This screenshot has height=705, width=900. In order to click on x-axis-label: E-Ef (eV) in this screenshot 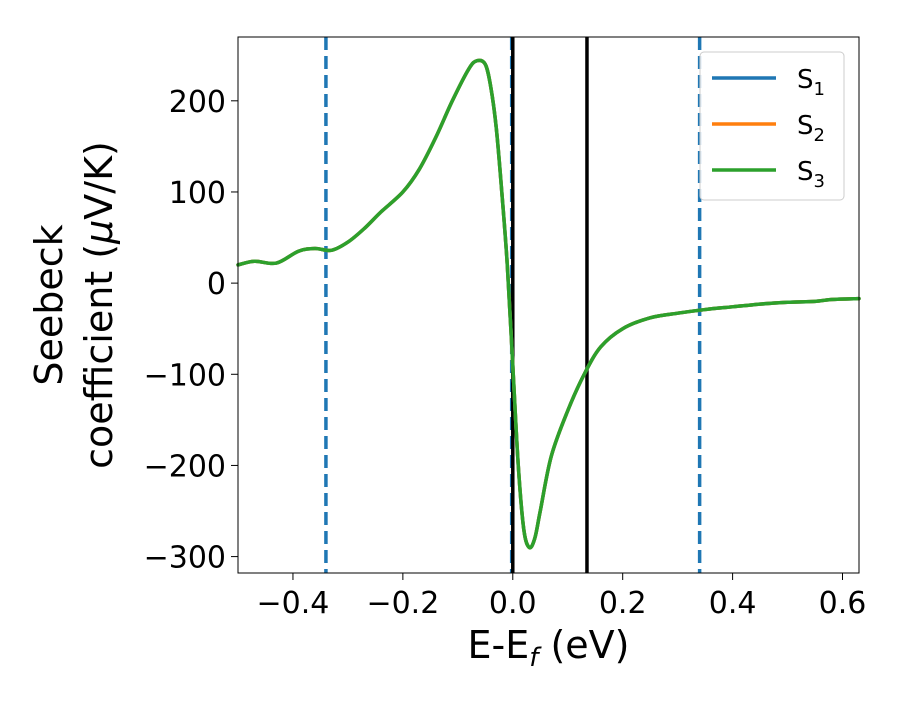, I will do `click(549, 648)`.